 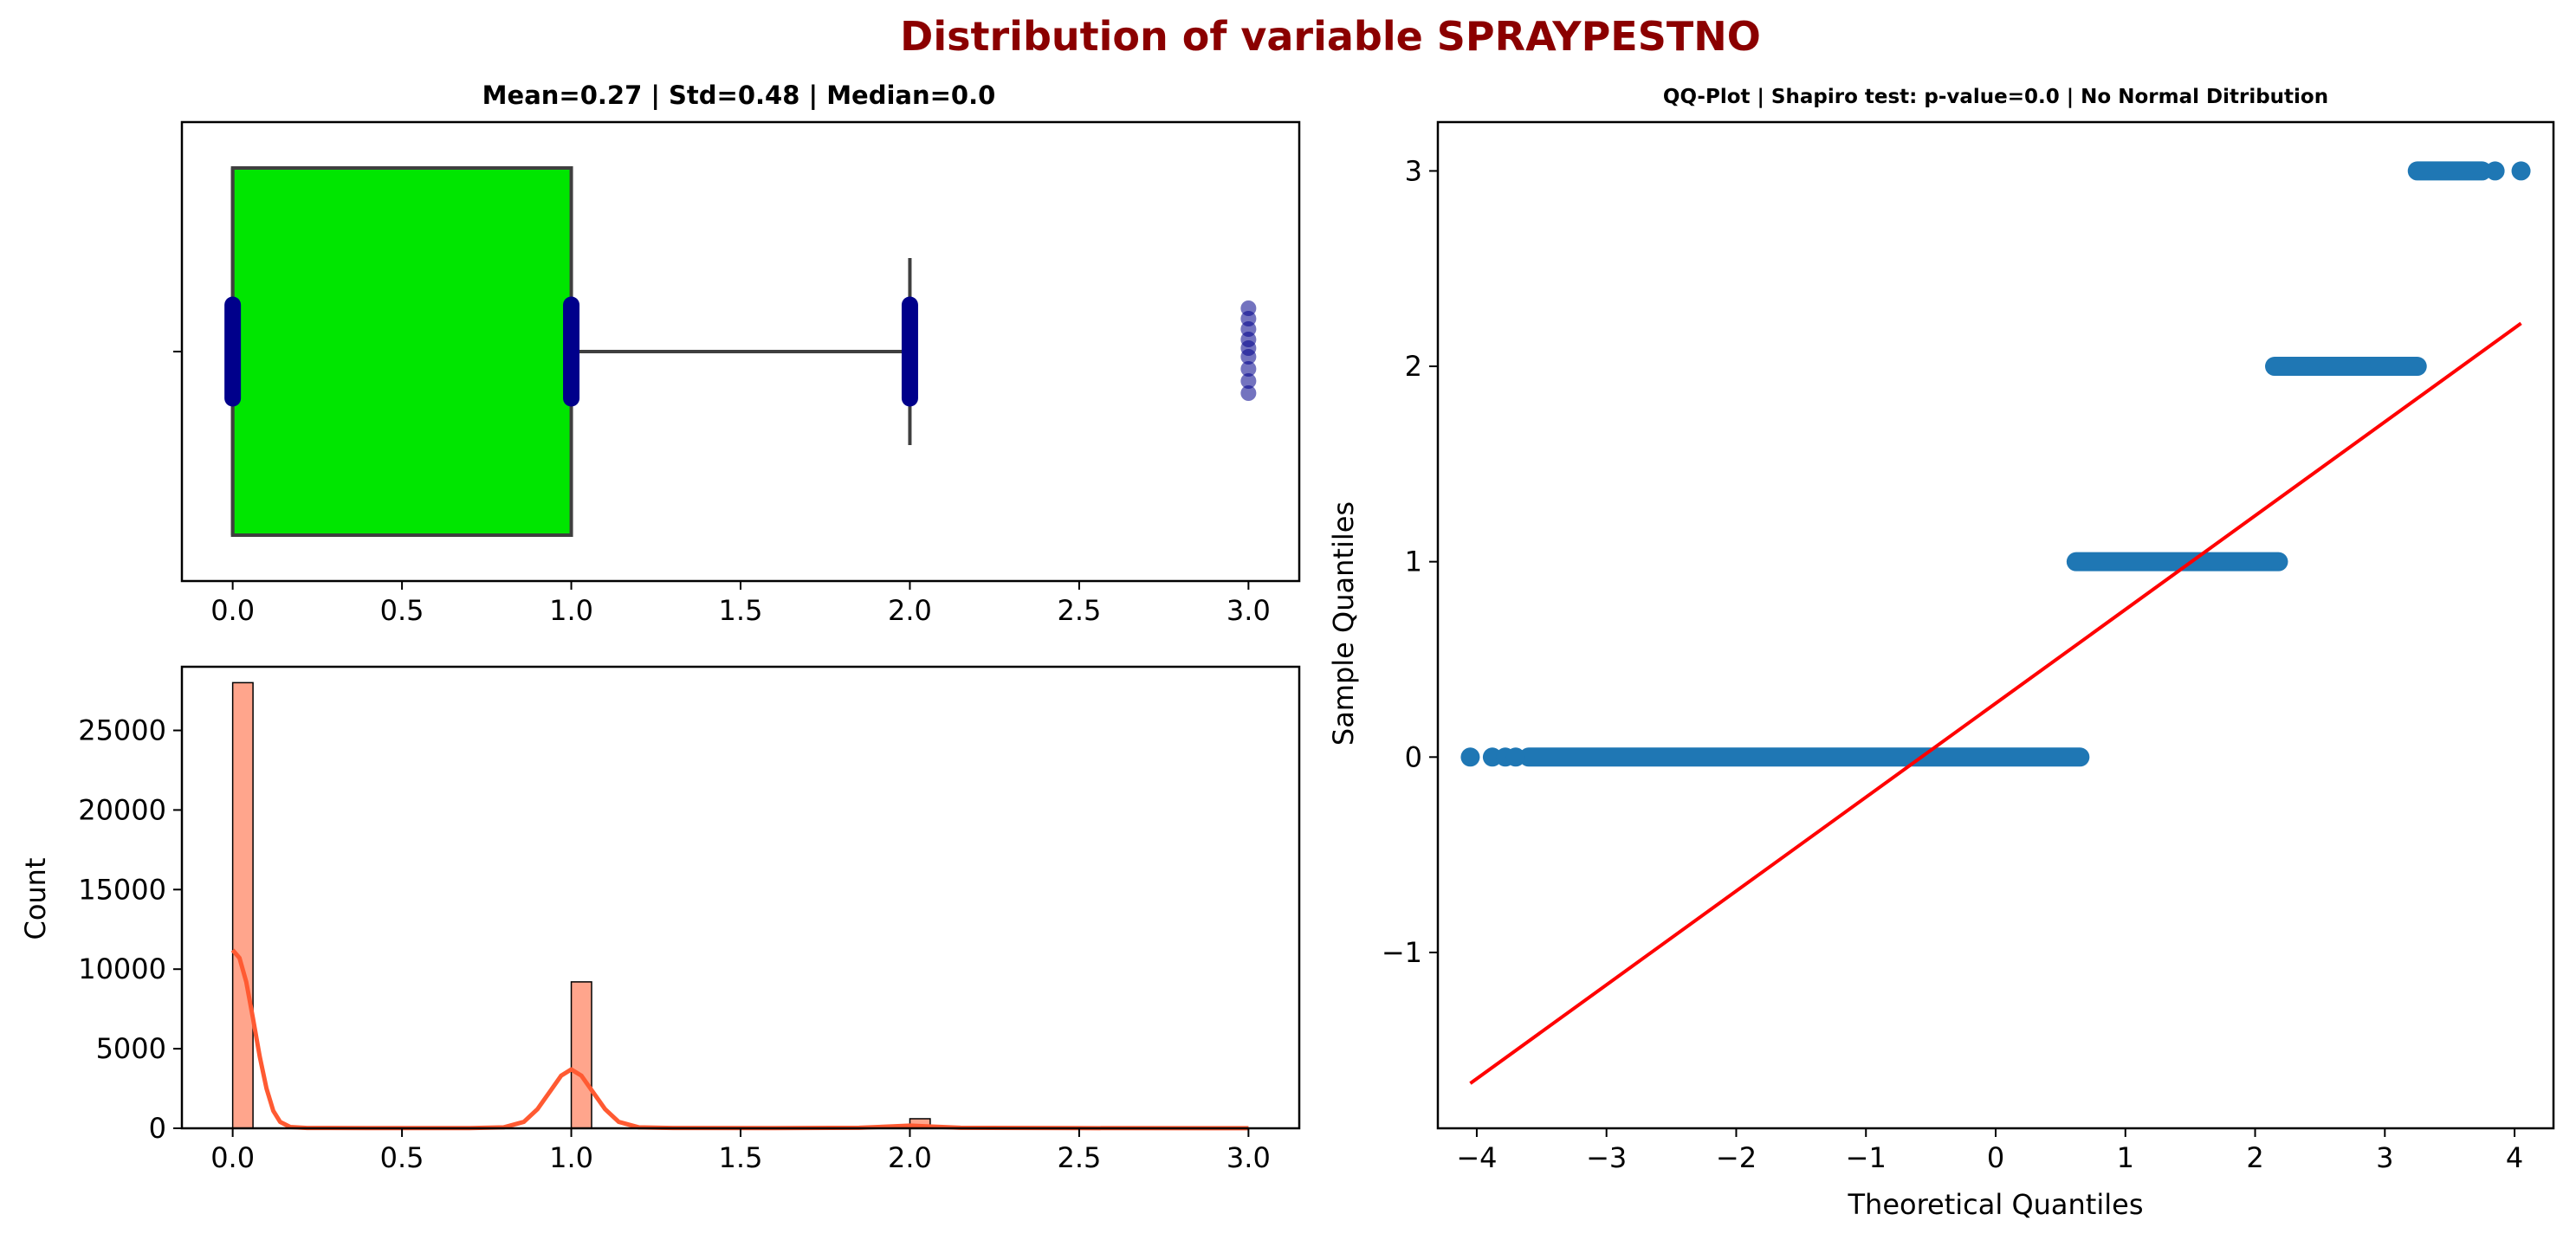 I want to click on x-tick-label: −2, so click(x=1736, y=1157).